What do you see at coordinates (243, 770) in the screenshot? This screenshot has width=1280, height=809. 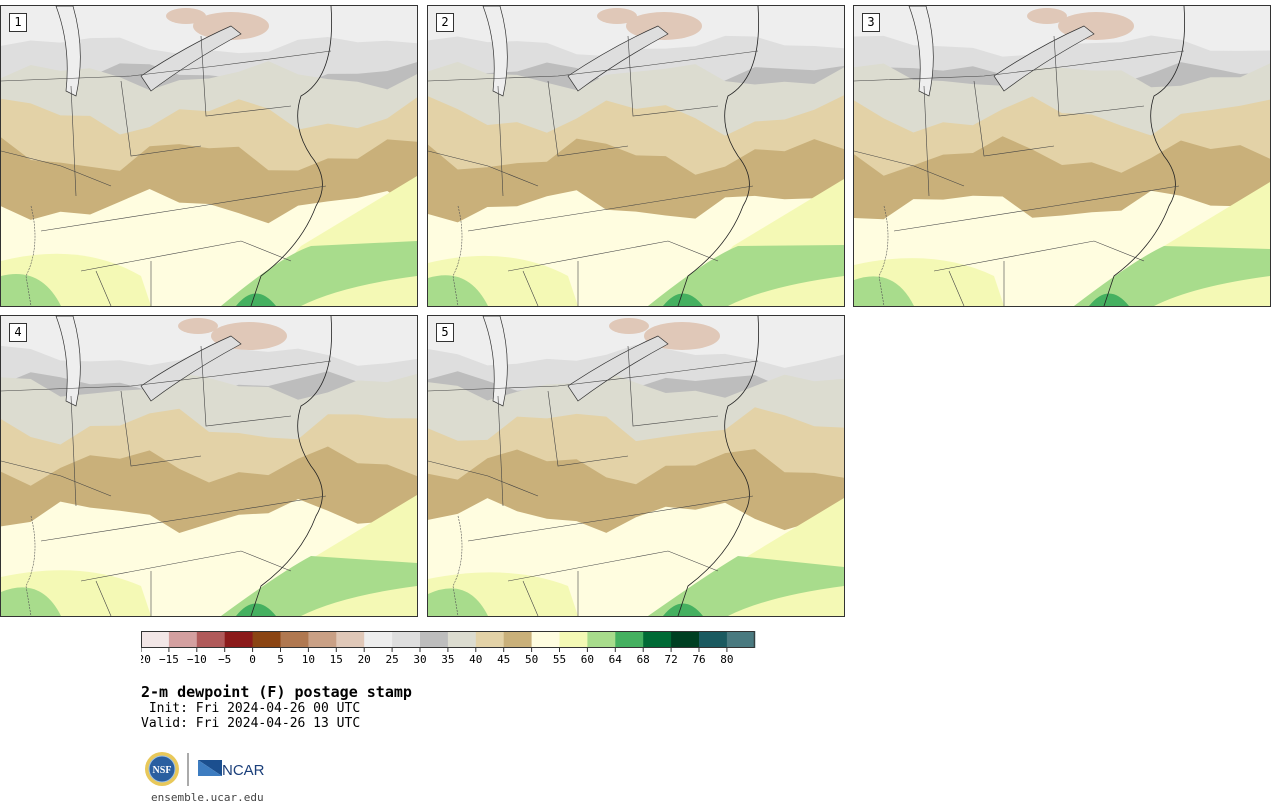 I see `ncar-logo-text: NCAR` at bounding box center [243, 770].